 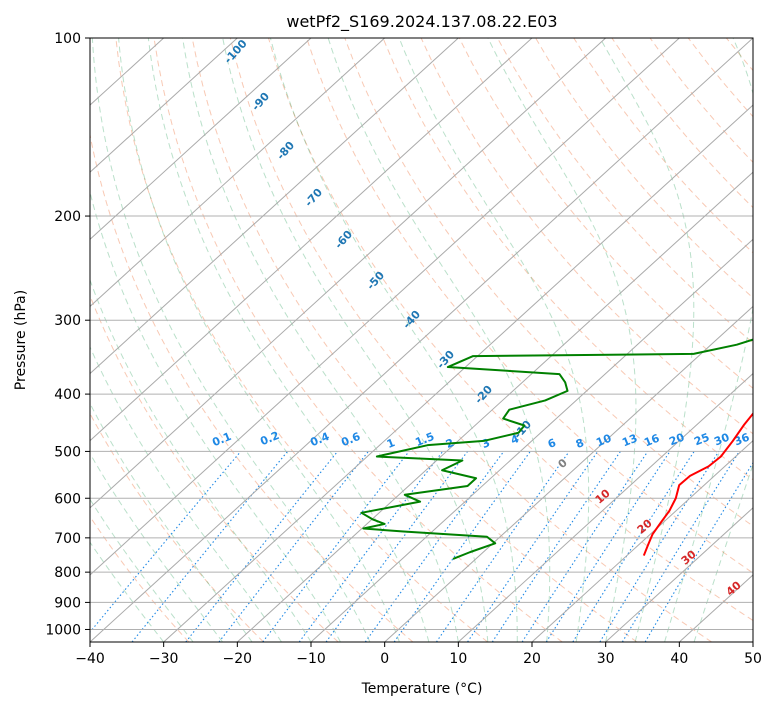 I want to click on moist-adiabat-label: 0, so click(x=563, y=463).